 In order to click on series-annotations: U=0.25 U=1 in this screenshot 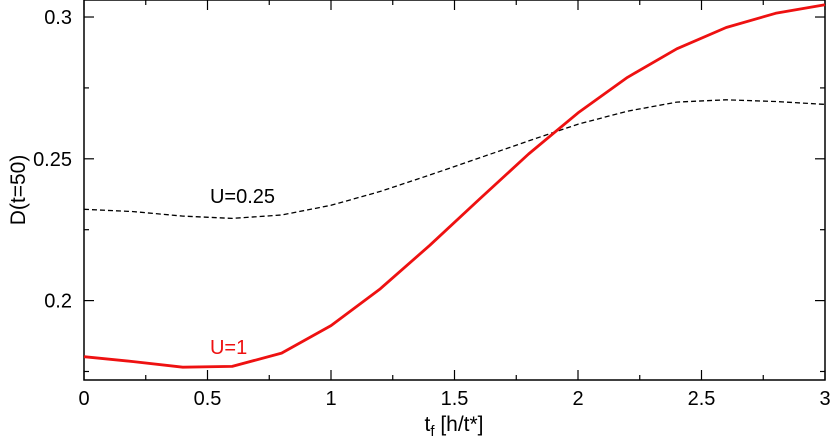, I will do `click(242, 272)`.